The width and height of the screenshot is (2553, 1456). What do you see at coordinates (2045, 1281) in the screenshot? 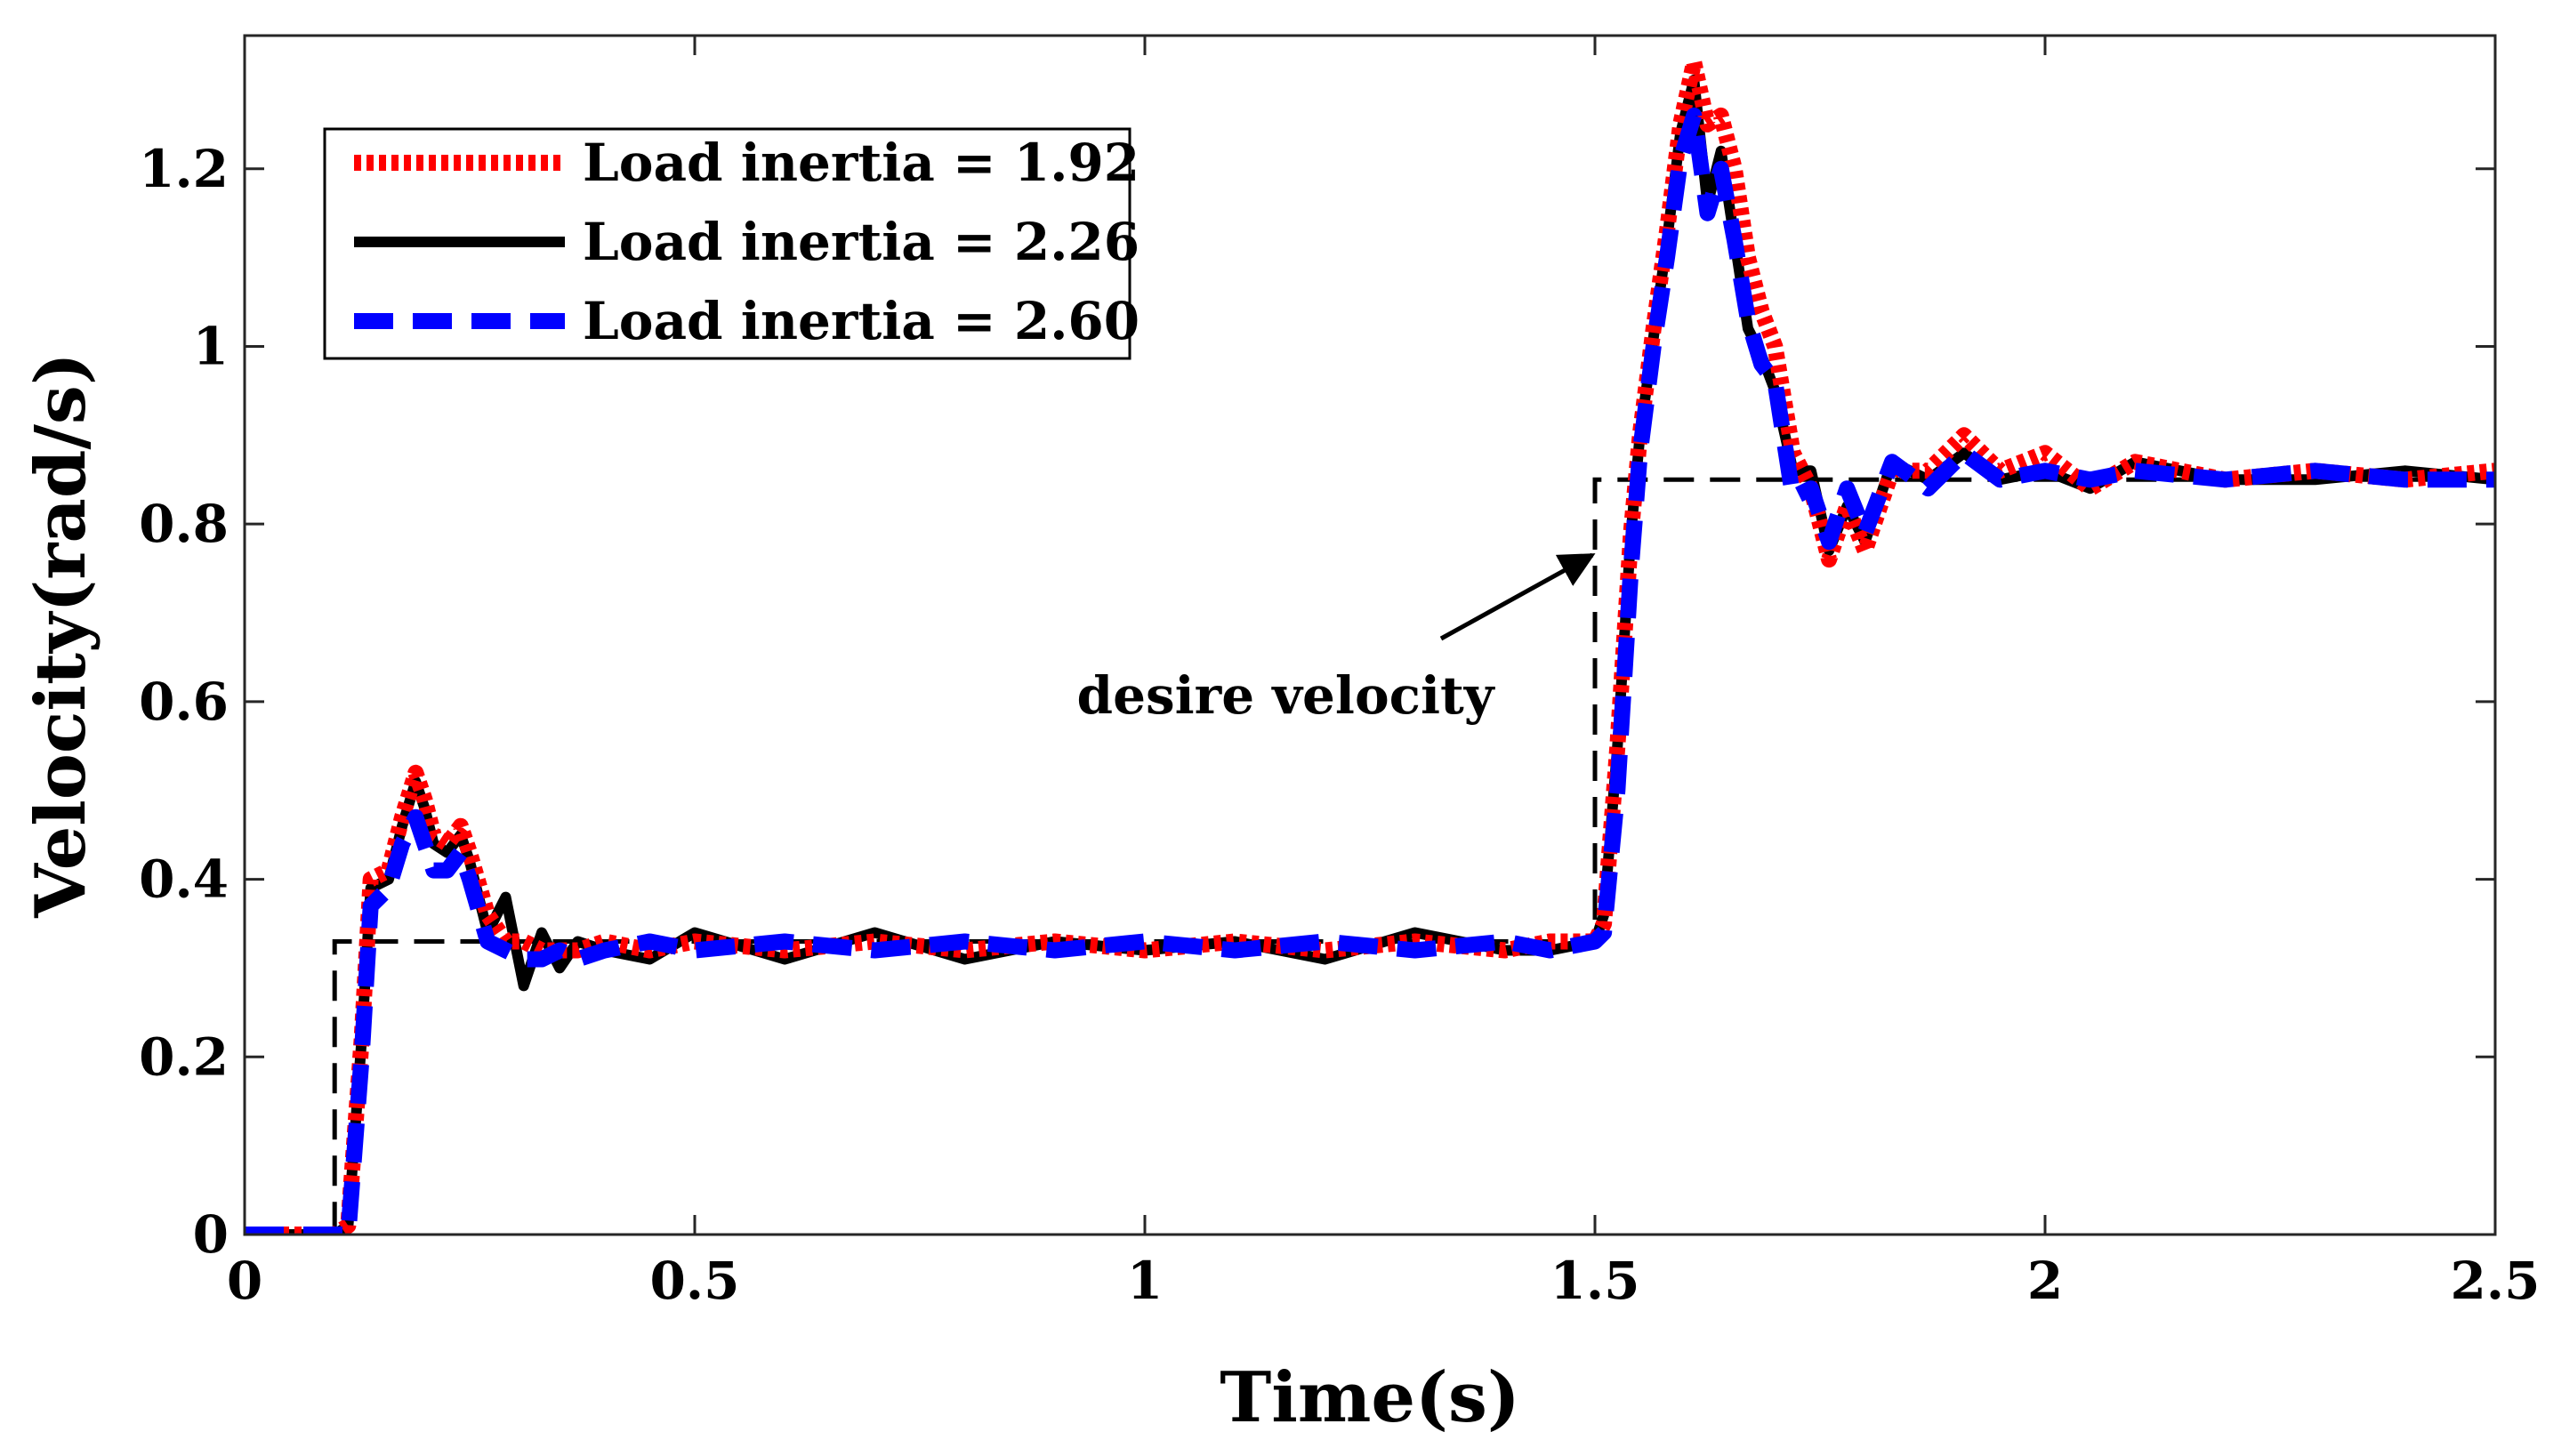
I see `x-tick-label: 2` at bounding box center [2045, 1281].